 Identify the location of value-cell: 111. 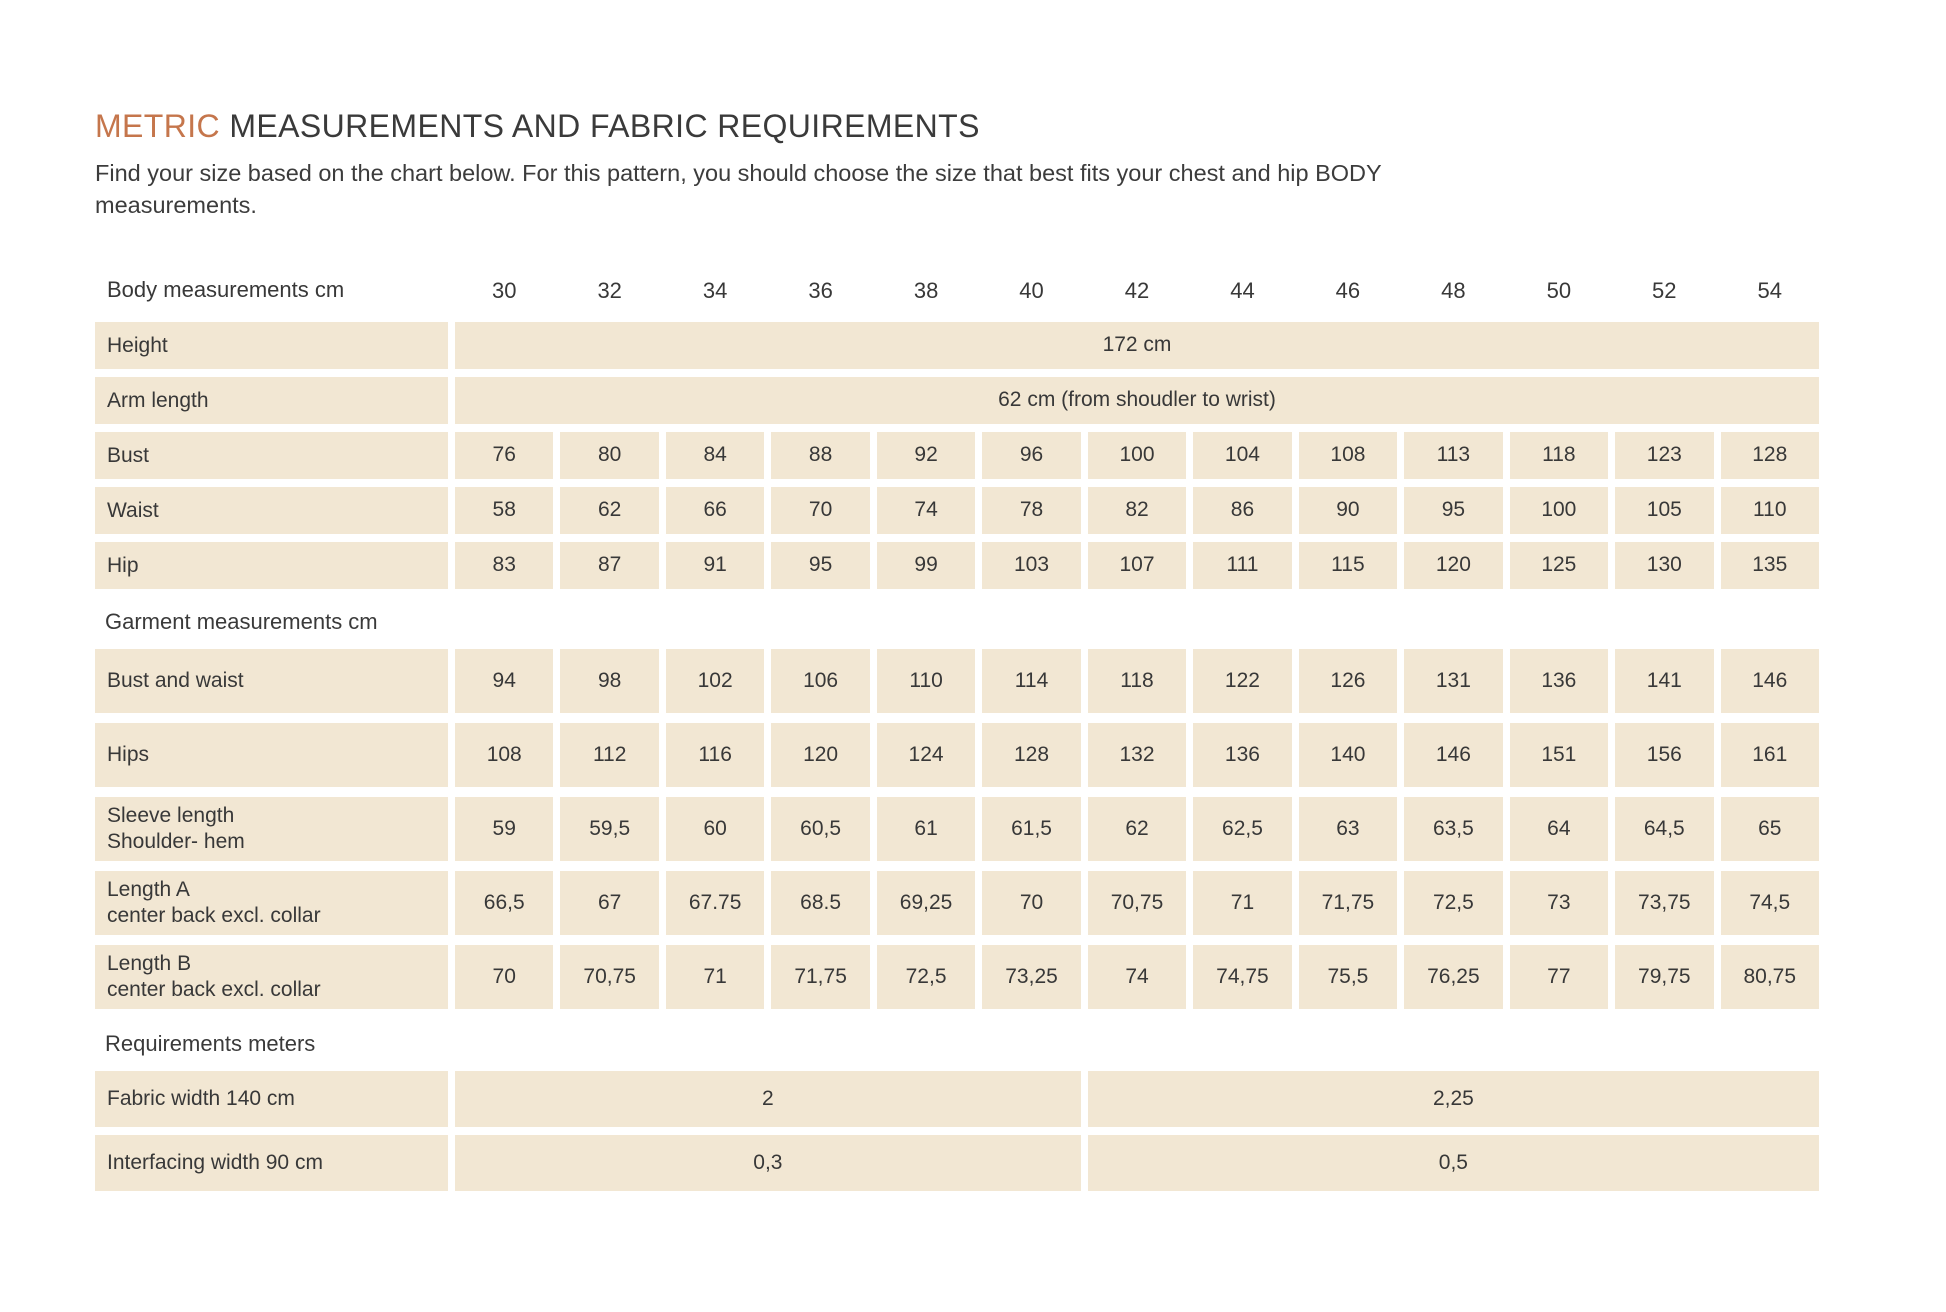
(1242, 565).